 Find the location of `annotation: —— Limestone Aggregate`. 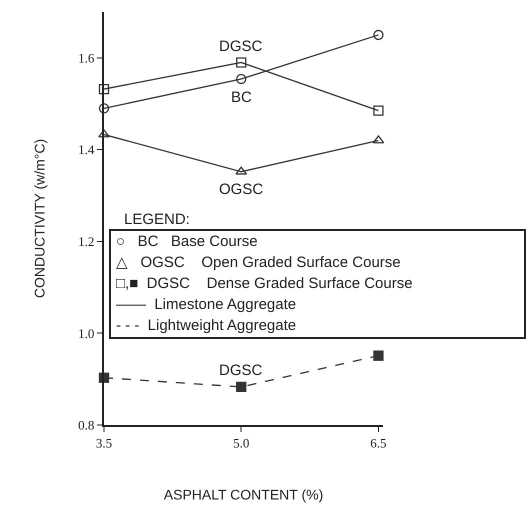

annotation: —— Limestone Aggregate is located at coordinates (206, 304).